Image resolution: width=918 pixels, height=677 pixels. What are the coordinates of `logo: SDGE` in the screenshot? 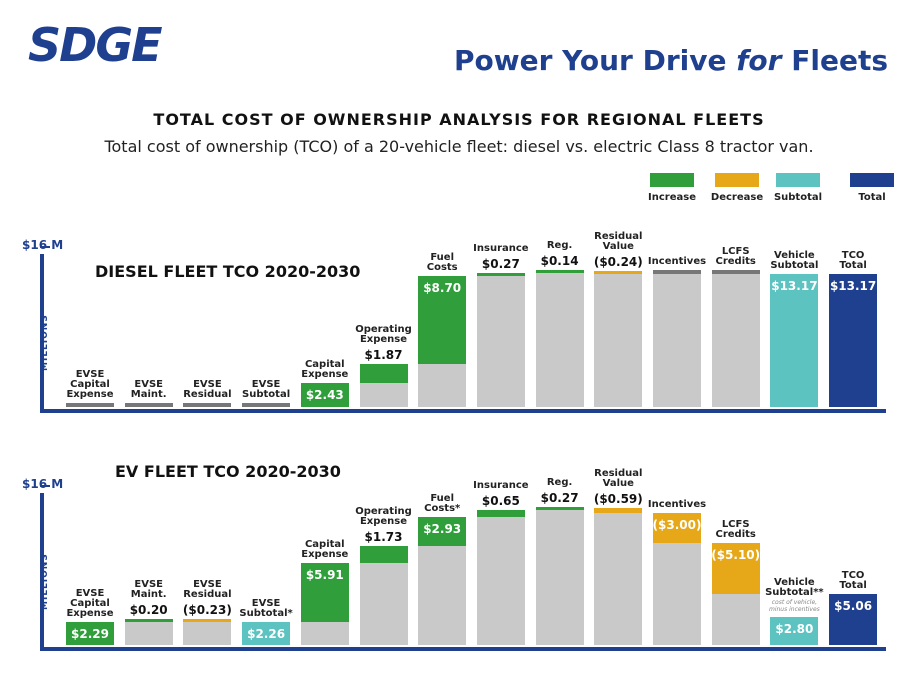 It's located at (95, 45).